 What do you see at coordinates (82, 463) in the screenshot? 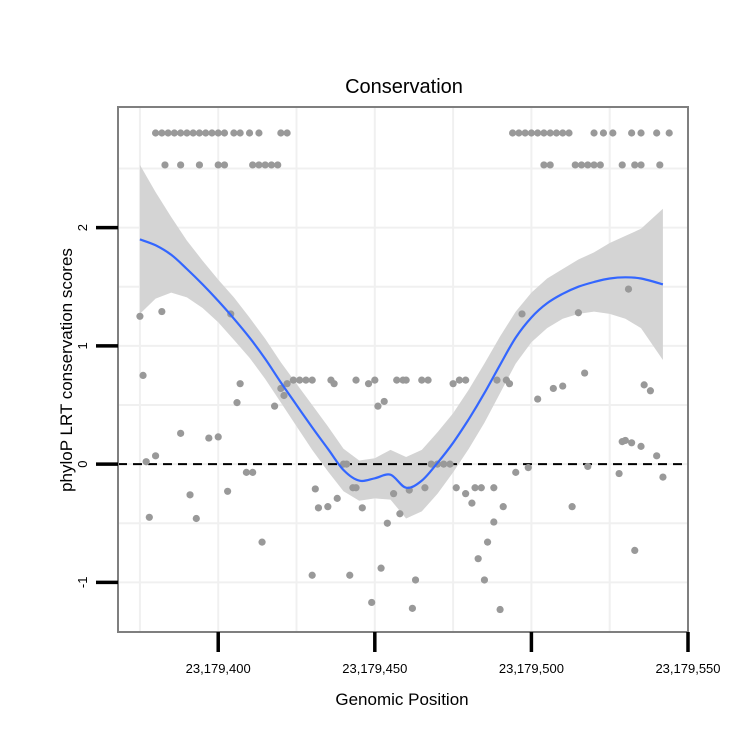
I see `y-tick-label: 0` at bounding box center [82, 463].